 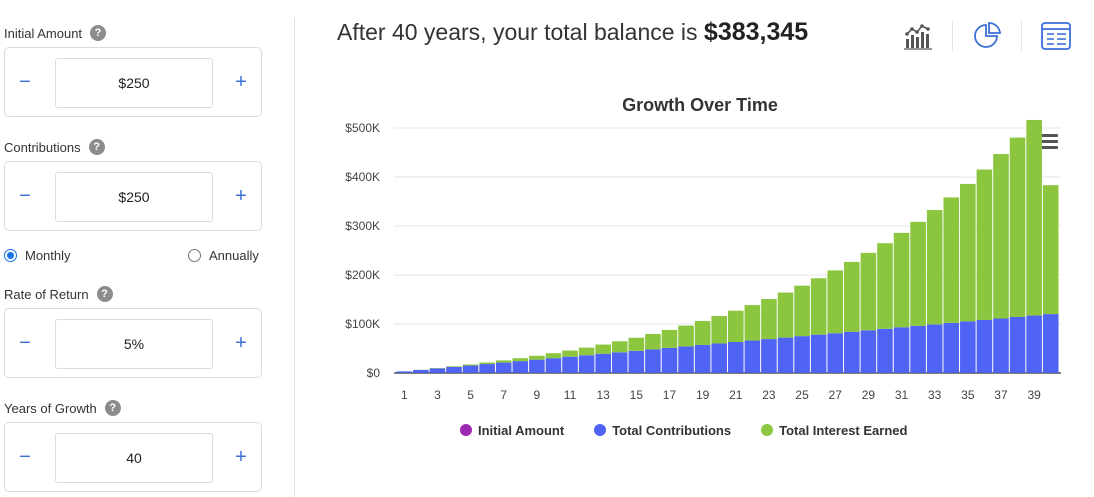 What do you see at coordinates (42, 147) in the screenshot?
I see `contributions-label-text: Contributions` at bounding box center [42, 147].